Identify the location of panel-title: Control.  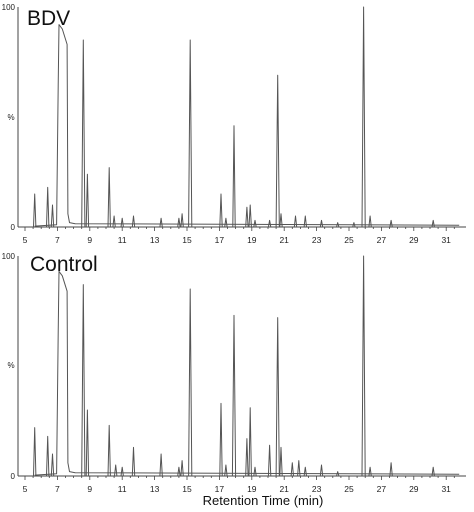
(64, 264).